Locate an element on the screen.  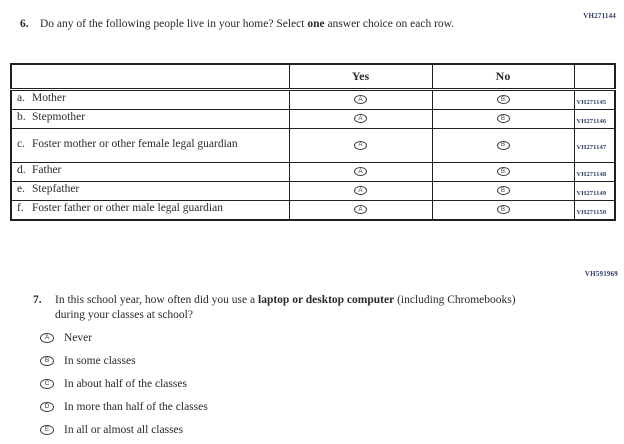
table-row-code-cell: VH271146 is located at coordinates (594, 118).